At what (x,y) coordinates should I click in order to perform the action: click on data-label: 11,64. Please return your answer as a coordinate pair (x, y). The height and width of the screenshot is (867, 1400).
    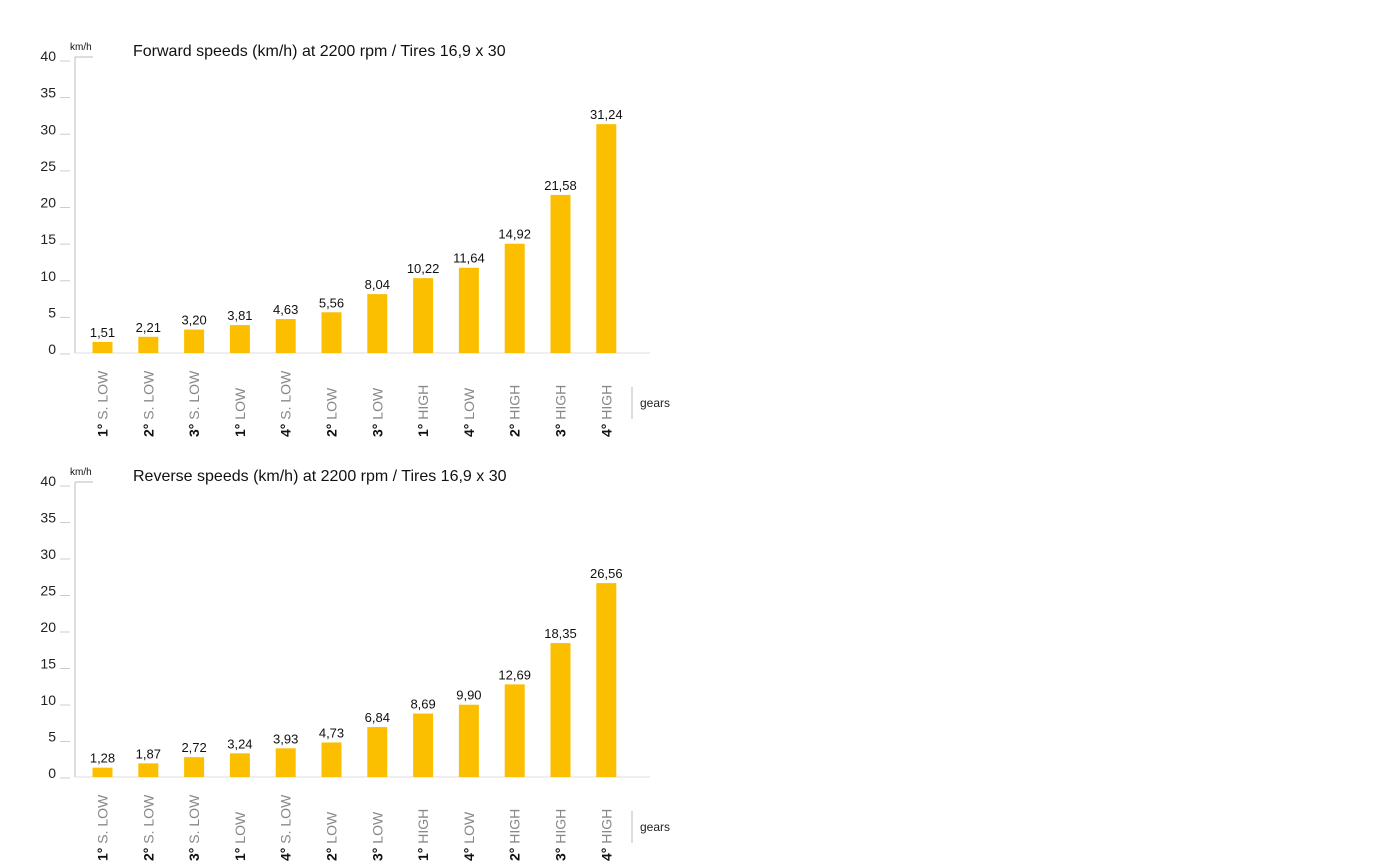
    Looking at the image, I should click on (469, 258).